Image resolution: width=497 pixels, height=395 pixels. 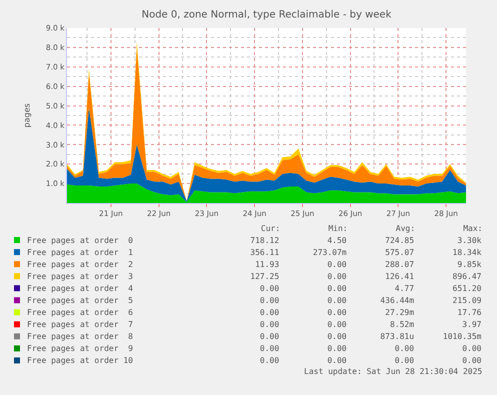 I want to click on legend-label: Free pages at order 2, so click(x=80, y=264).